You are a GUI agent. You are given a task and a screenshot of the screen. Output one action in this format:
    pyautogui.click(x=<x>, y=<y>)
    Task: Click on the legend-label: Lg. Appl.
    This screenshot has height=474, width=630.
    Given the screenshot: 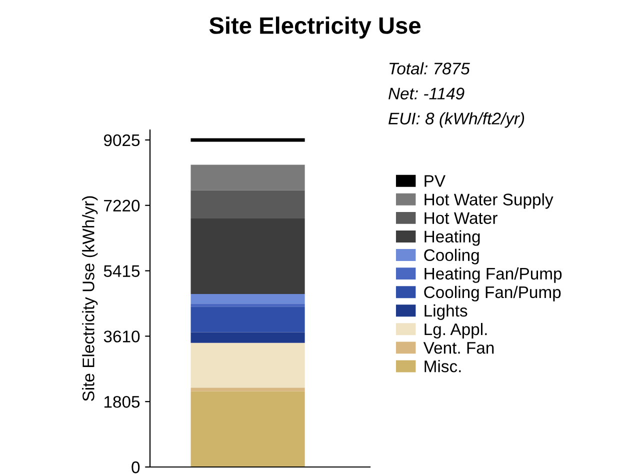 What is the action you would take?
    pyautogui.click(x=455, y=330)
    